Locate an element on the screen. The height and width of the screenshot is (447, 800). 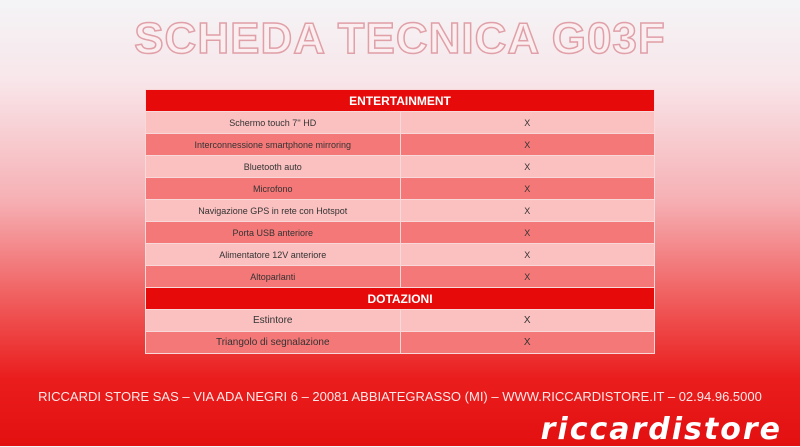
section-header: ENTERTAINMENT is located at coordinates (400, 100).